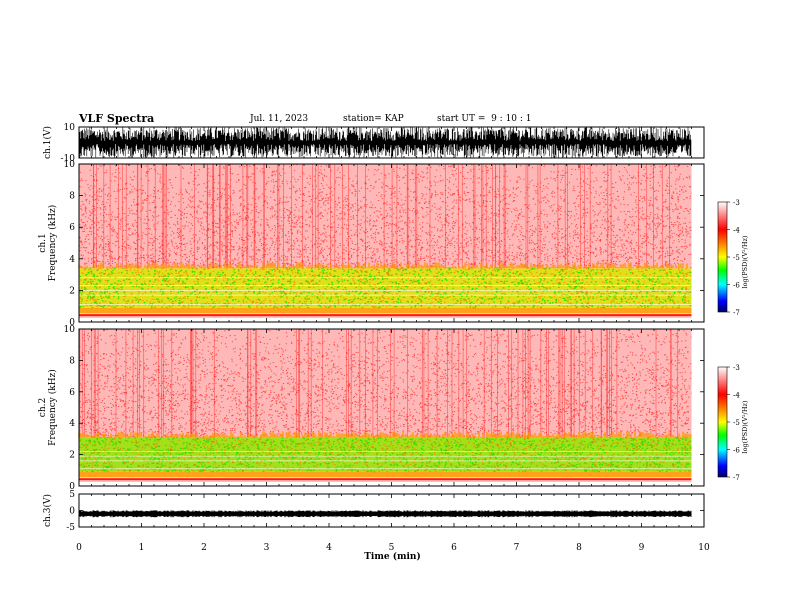  I want to click on y-axis-label-2: Frequency (kHz), so click(52, 407).